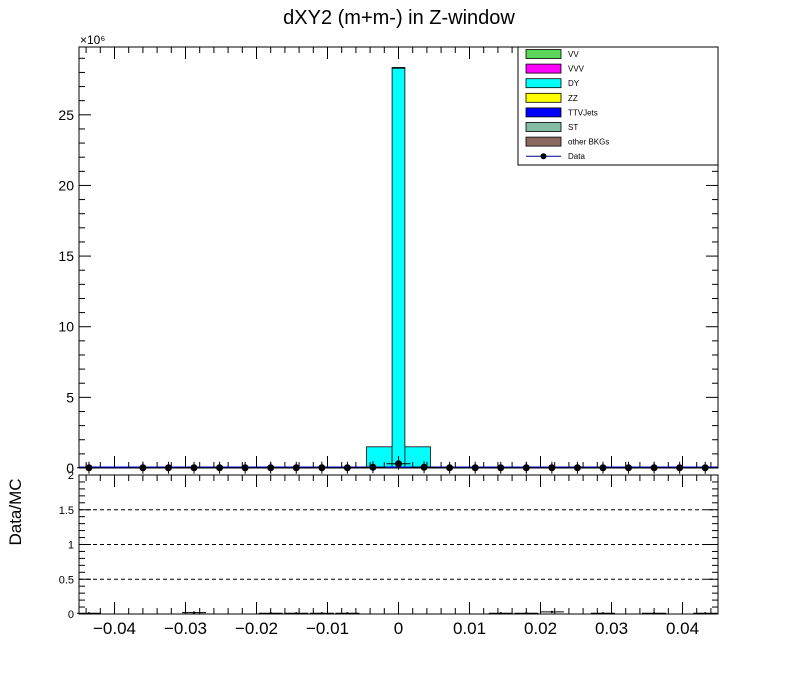 The image size is (798, 676). Describe the element at coordinates (573, 54) in the screenshot. I see `legend-label-vv: VV` at that location.